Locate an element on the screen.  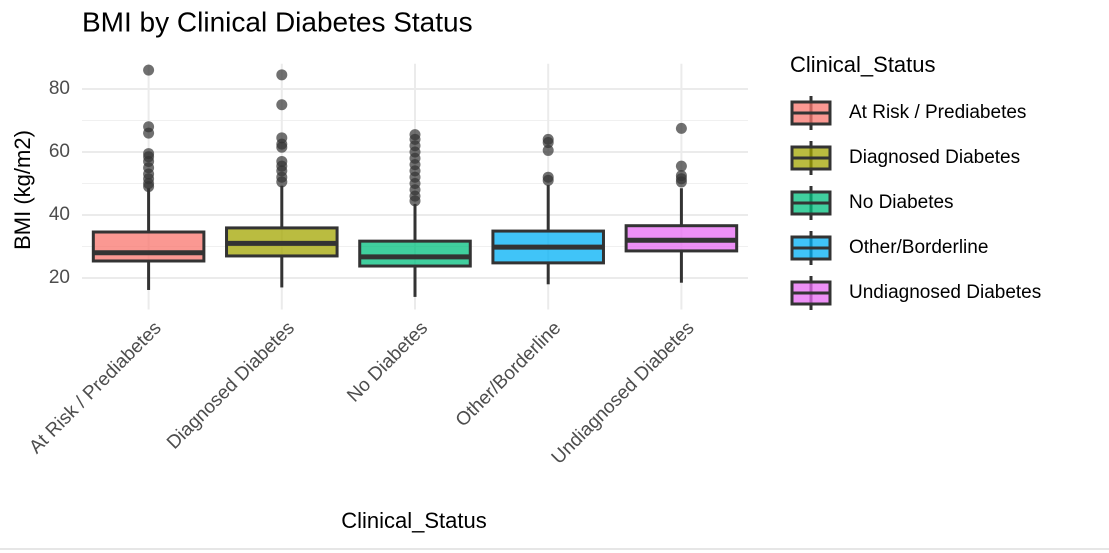
legend-label: No Diabetes is located at coordinates (901, 202).